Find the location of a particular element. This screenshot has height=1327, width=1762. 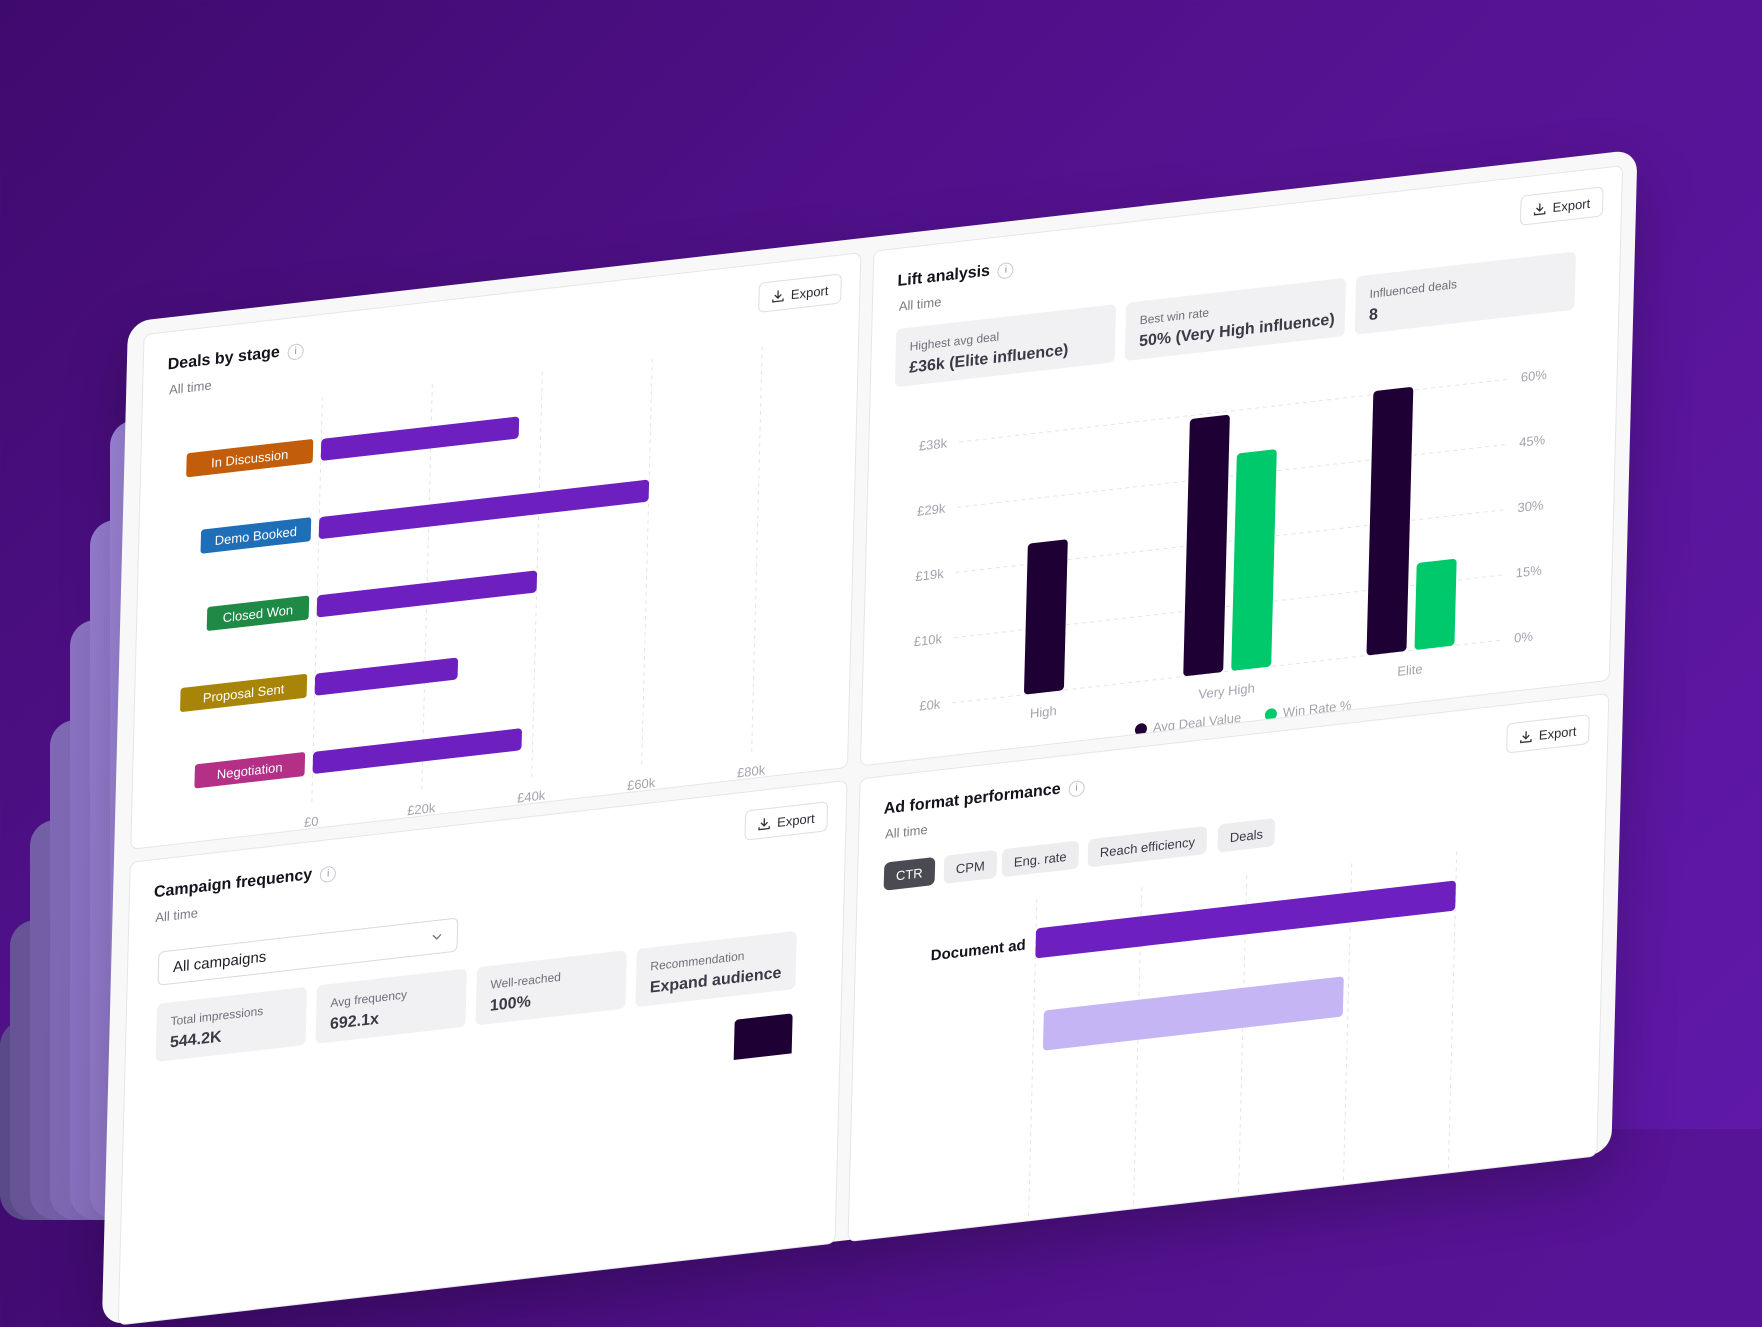

stat-label: Avg frequency is located at coordinates (369, 999).